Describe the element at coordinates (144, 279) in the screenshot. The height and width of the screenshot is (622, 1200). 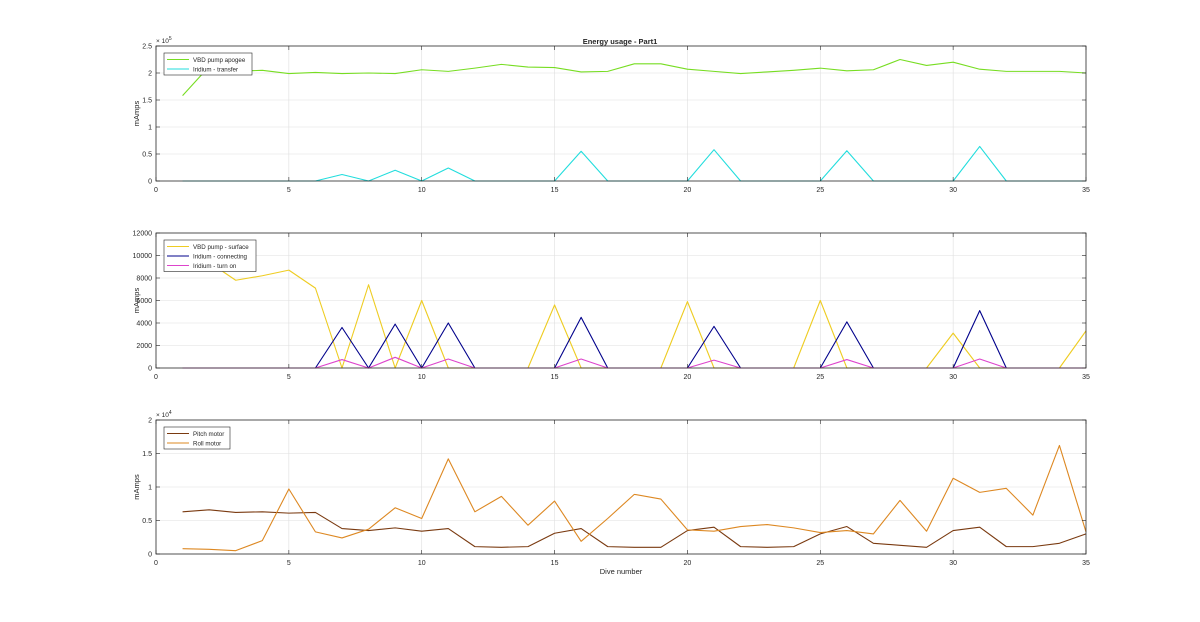
I see `y-tick-label: 8000` at that location.